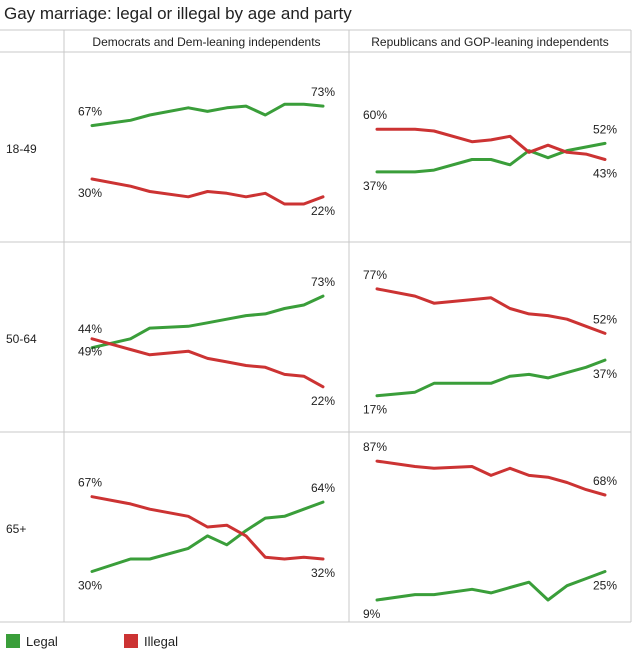 Image resolution: width=634 pixels, height=656 pixels. I want to click on row-header-50-64: 50-64, so click(21, 339).